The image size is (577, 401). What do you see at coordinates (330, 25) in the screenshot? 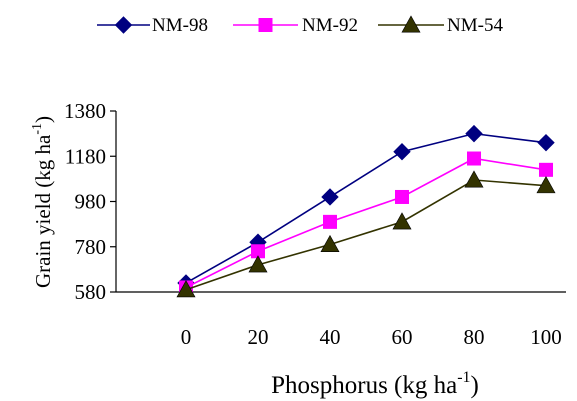
I see `legend-label: NM-92` at bounding box center [330, 25].